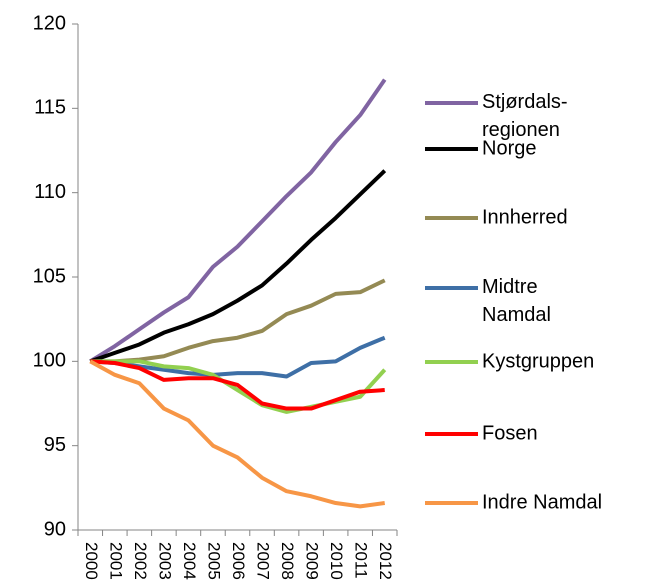  What do you see at coordinates (385, 561) in the screenshot?
I see `x-tick-label: 2012` at bounding box center [385, 561].